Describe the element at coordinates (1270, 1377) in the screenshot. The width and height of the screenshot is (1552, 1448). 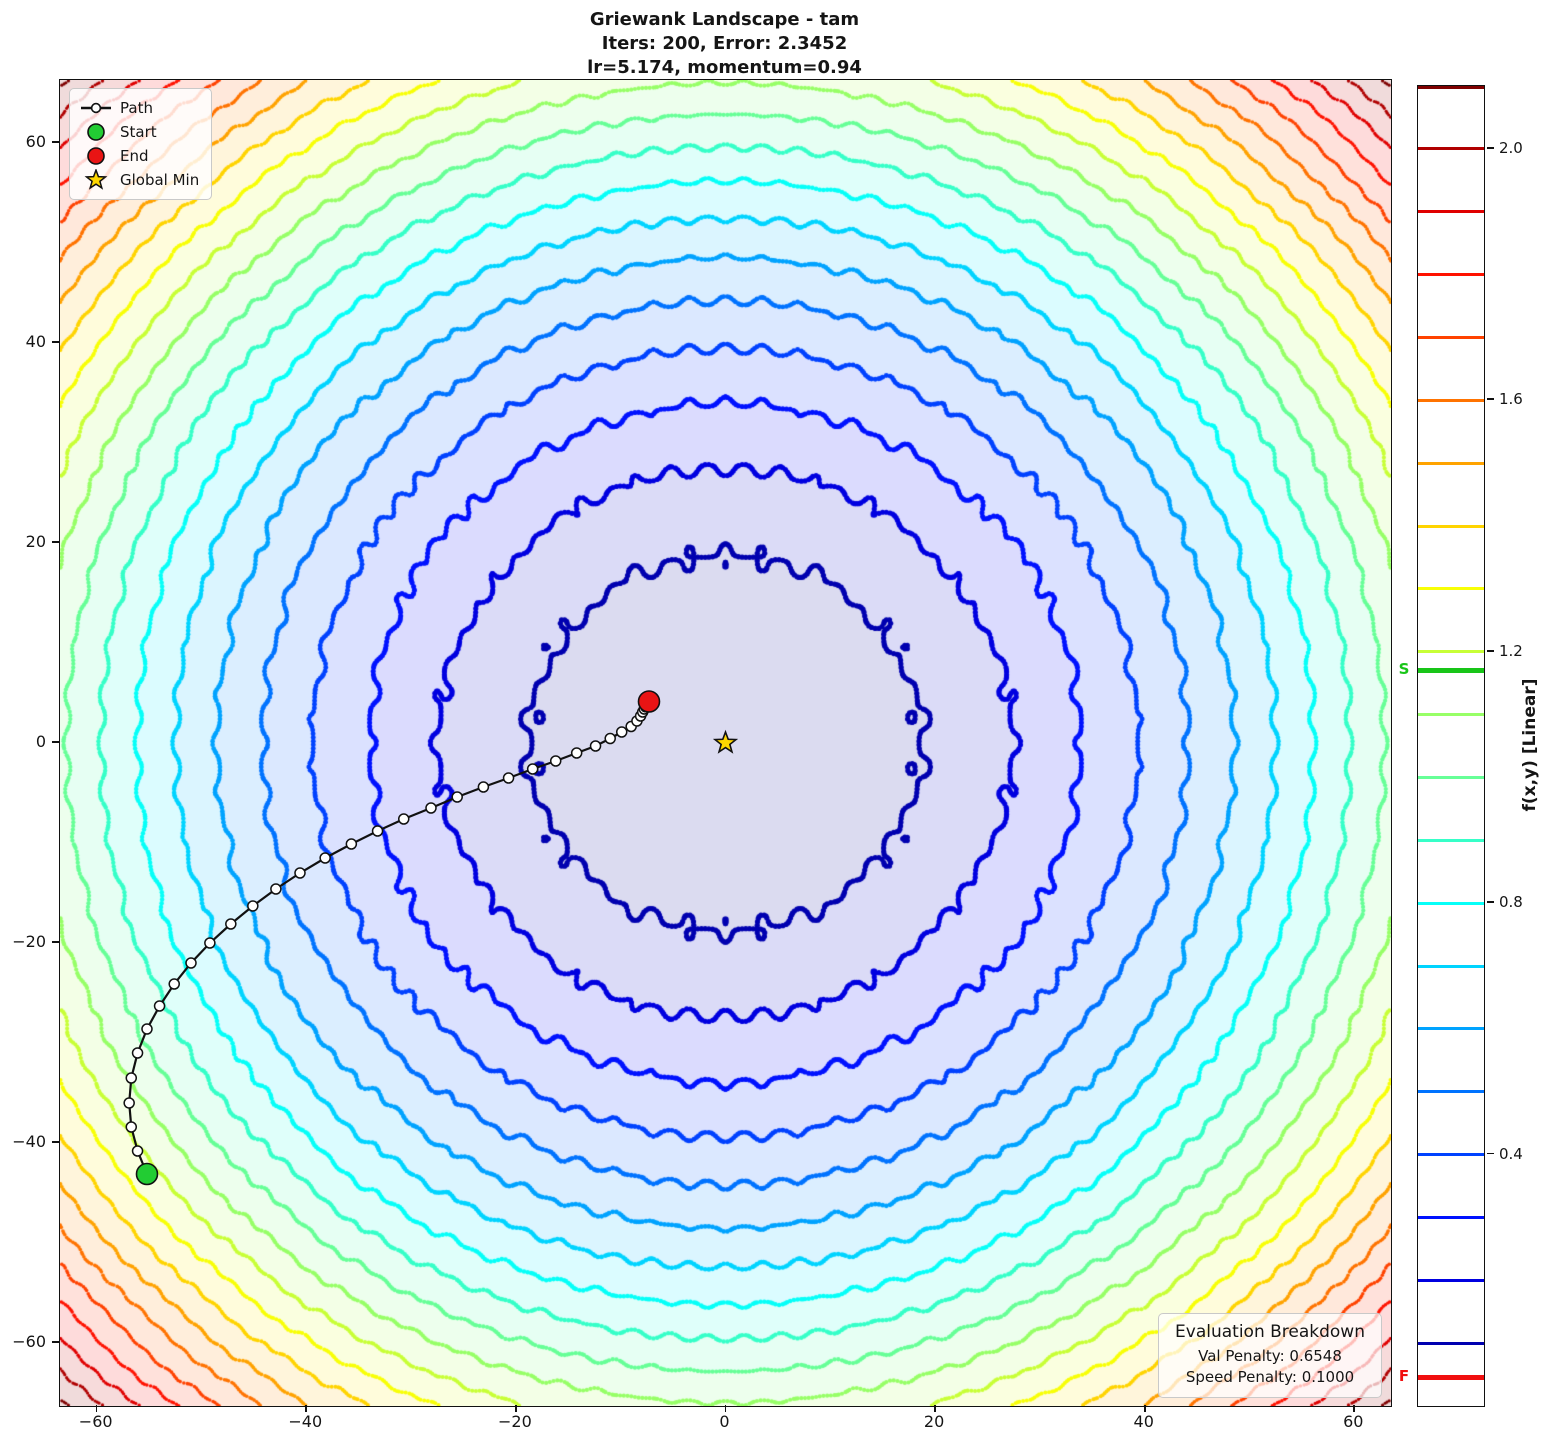
I see `speed-penalty-value: Speed Penalty: 0.1000` at that location.